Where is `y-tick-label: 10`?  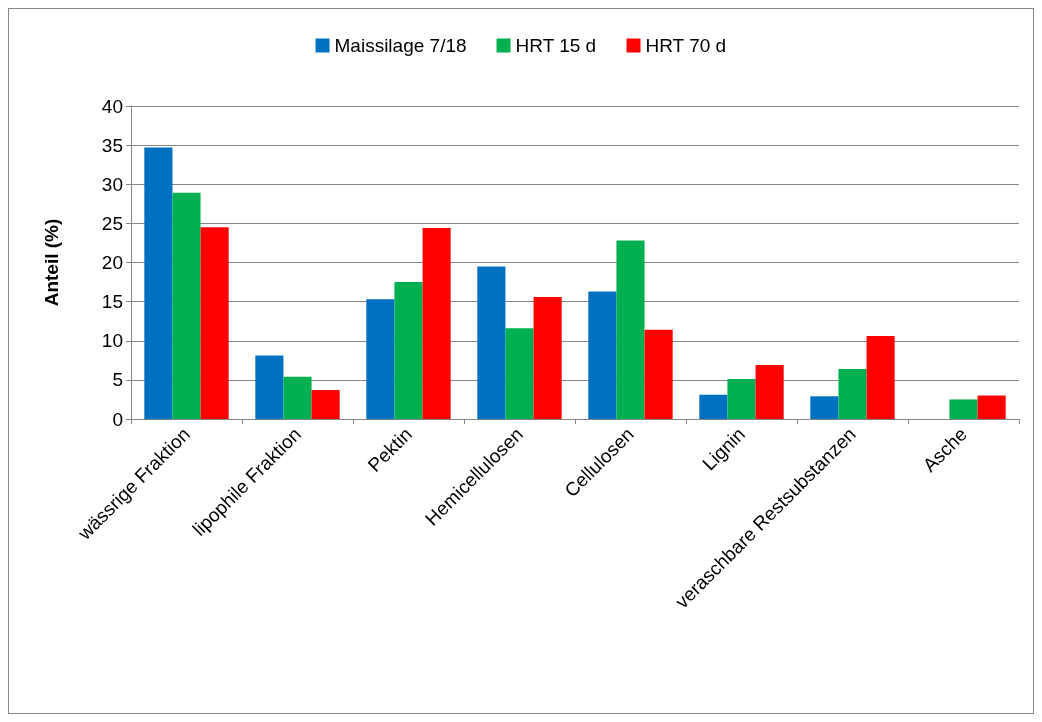 y-tick-label: 10 is located at coordinates (112, 341).